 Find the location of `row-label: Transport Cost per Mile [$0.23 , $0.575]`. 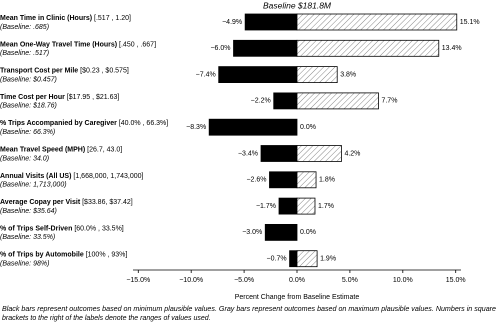

row-label: Transport Cost per Mile [$0.23 , $0.575] is located at coordinates (64, 70).